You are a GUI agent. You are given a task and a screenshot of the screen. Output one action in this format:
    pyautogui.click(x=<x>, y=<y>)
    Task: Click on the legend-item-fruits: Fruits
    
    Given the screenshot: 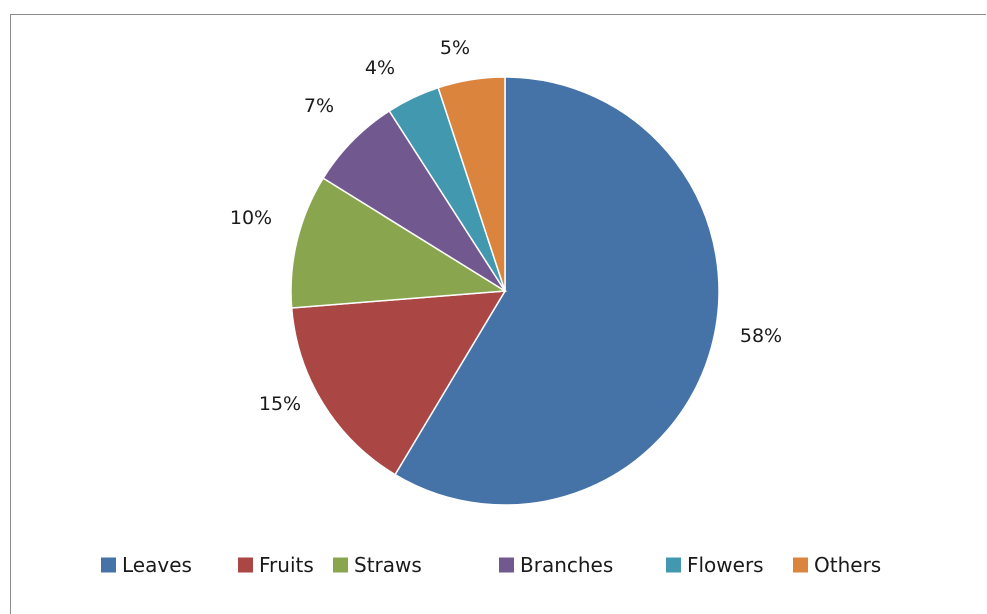 What is the action you would take?
    pyautogui.click(x=276, y=565)
    